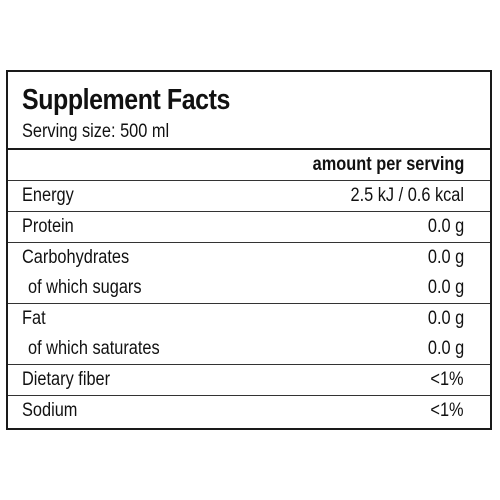 This screenshot has width=500, height=500. What do you see at coordinates (249, 258) in the screenshot?
I see `nutrient-row-carbohydrates: Carbohydrates 0.0 g` at bounding box center [249, 258].